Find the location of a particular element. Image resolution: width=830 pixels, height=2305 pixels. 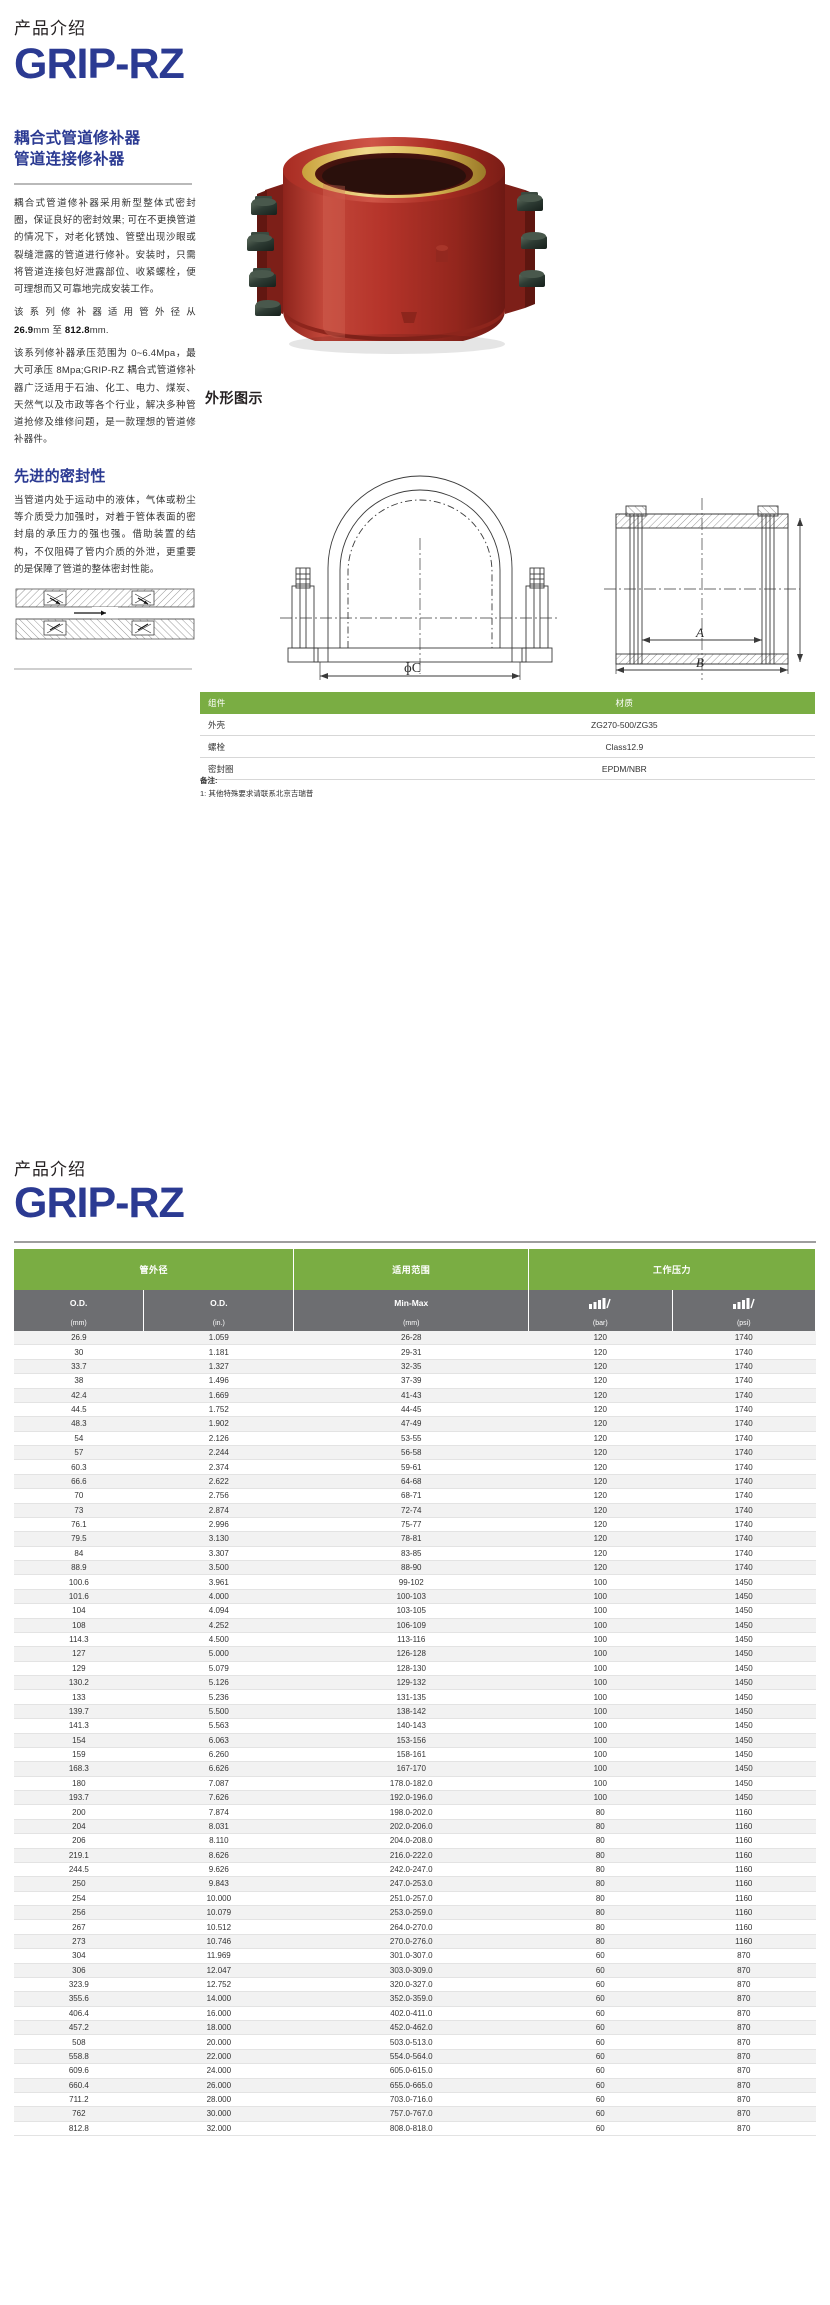

spec-cell-od-in: 6.626 is located at coordinates (218, 1769).